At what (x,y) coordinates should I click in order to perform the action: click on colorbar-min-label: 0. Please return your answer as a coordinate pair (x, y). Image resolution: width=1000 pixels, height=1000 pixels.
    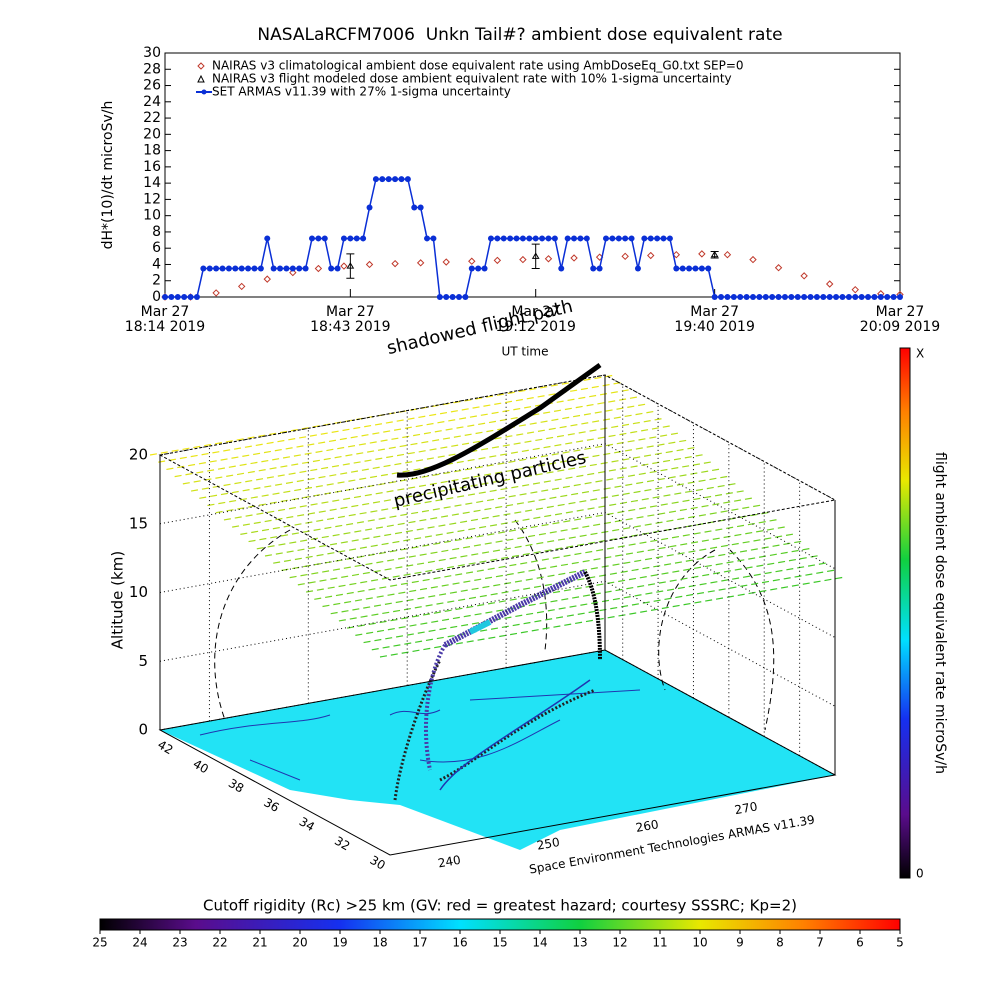
    Looking at the image, I should click on (920, 874).